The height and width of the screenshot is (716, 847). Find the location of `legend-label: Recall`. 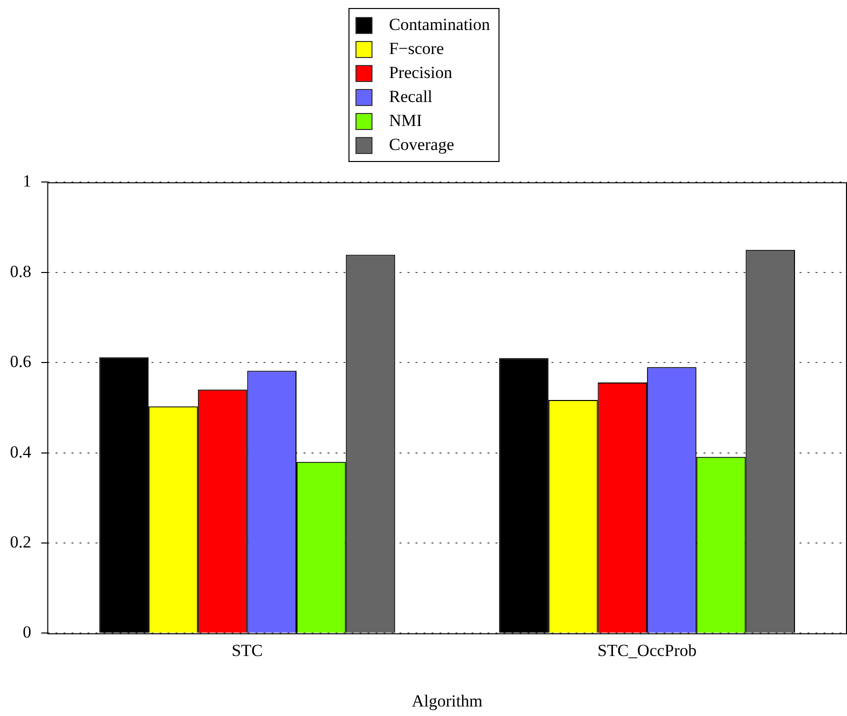

legend-label: Recall is located at coordinates (410, 97).